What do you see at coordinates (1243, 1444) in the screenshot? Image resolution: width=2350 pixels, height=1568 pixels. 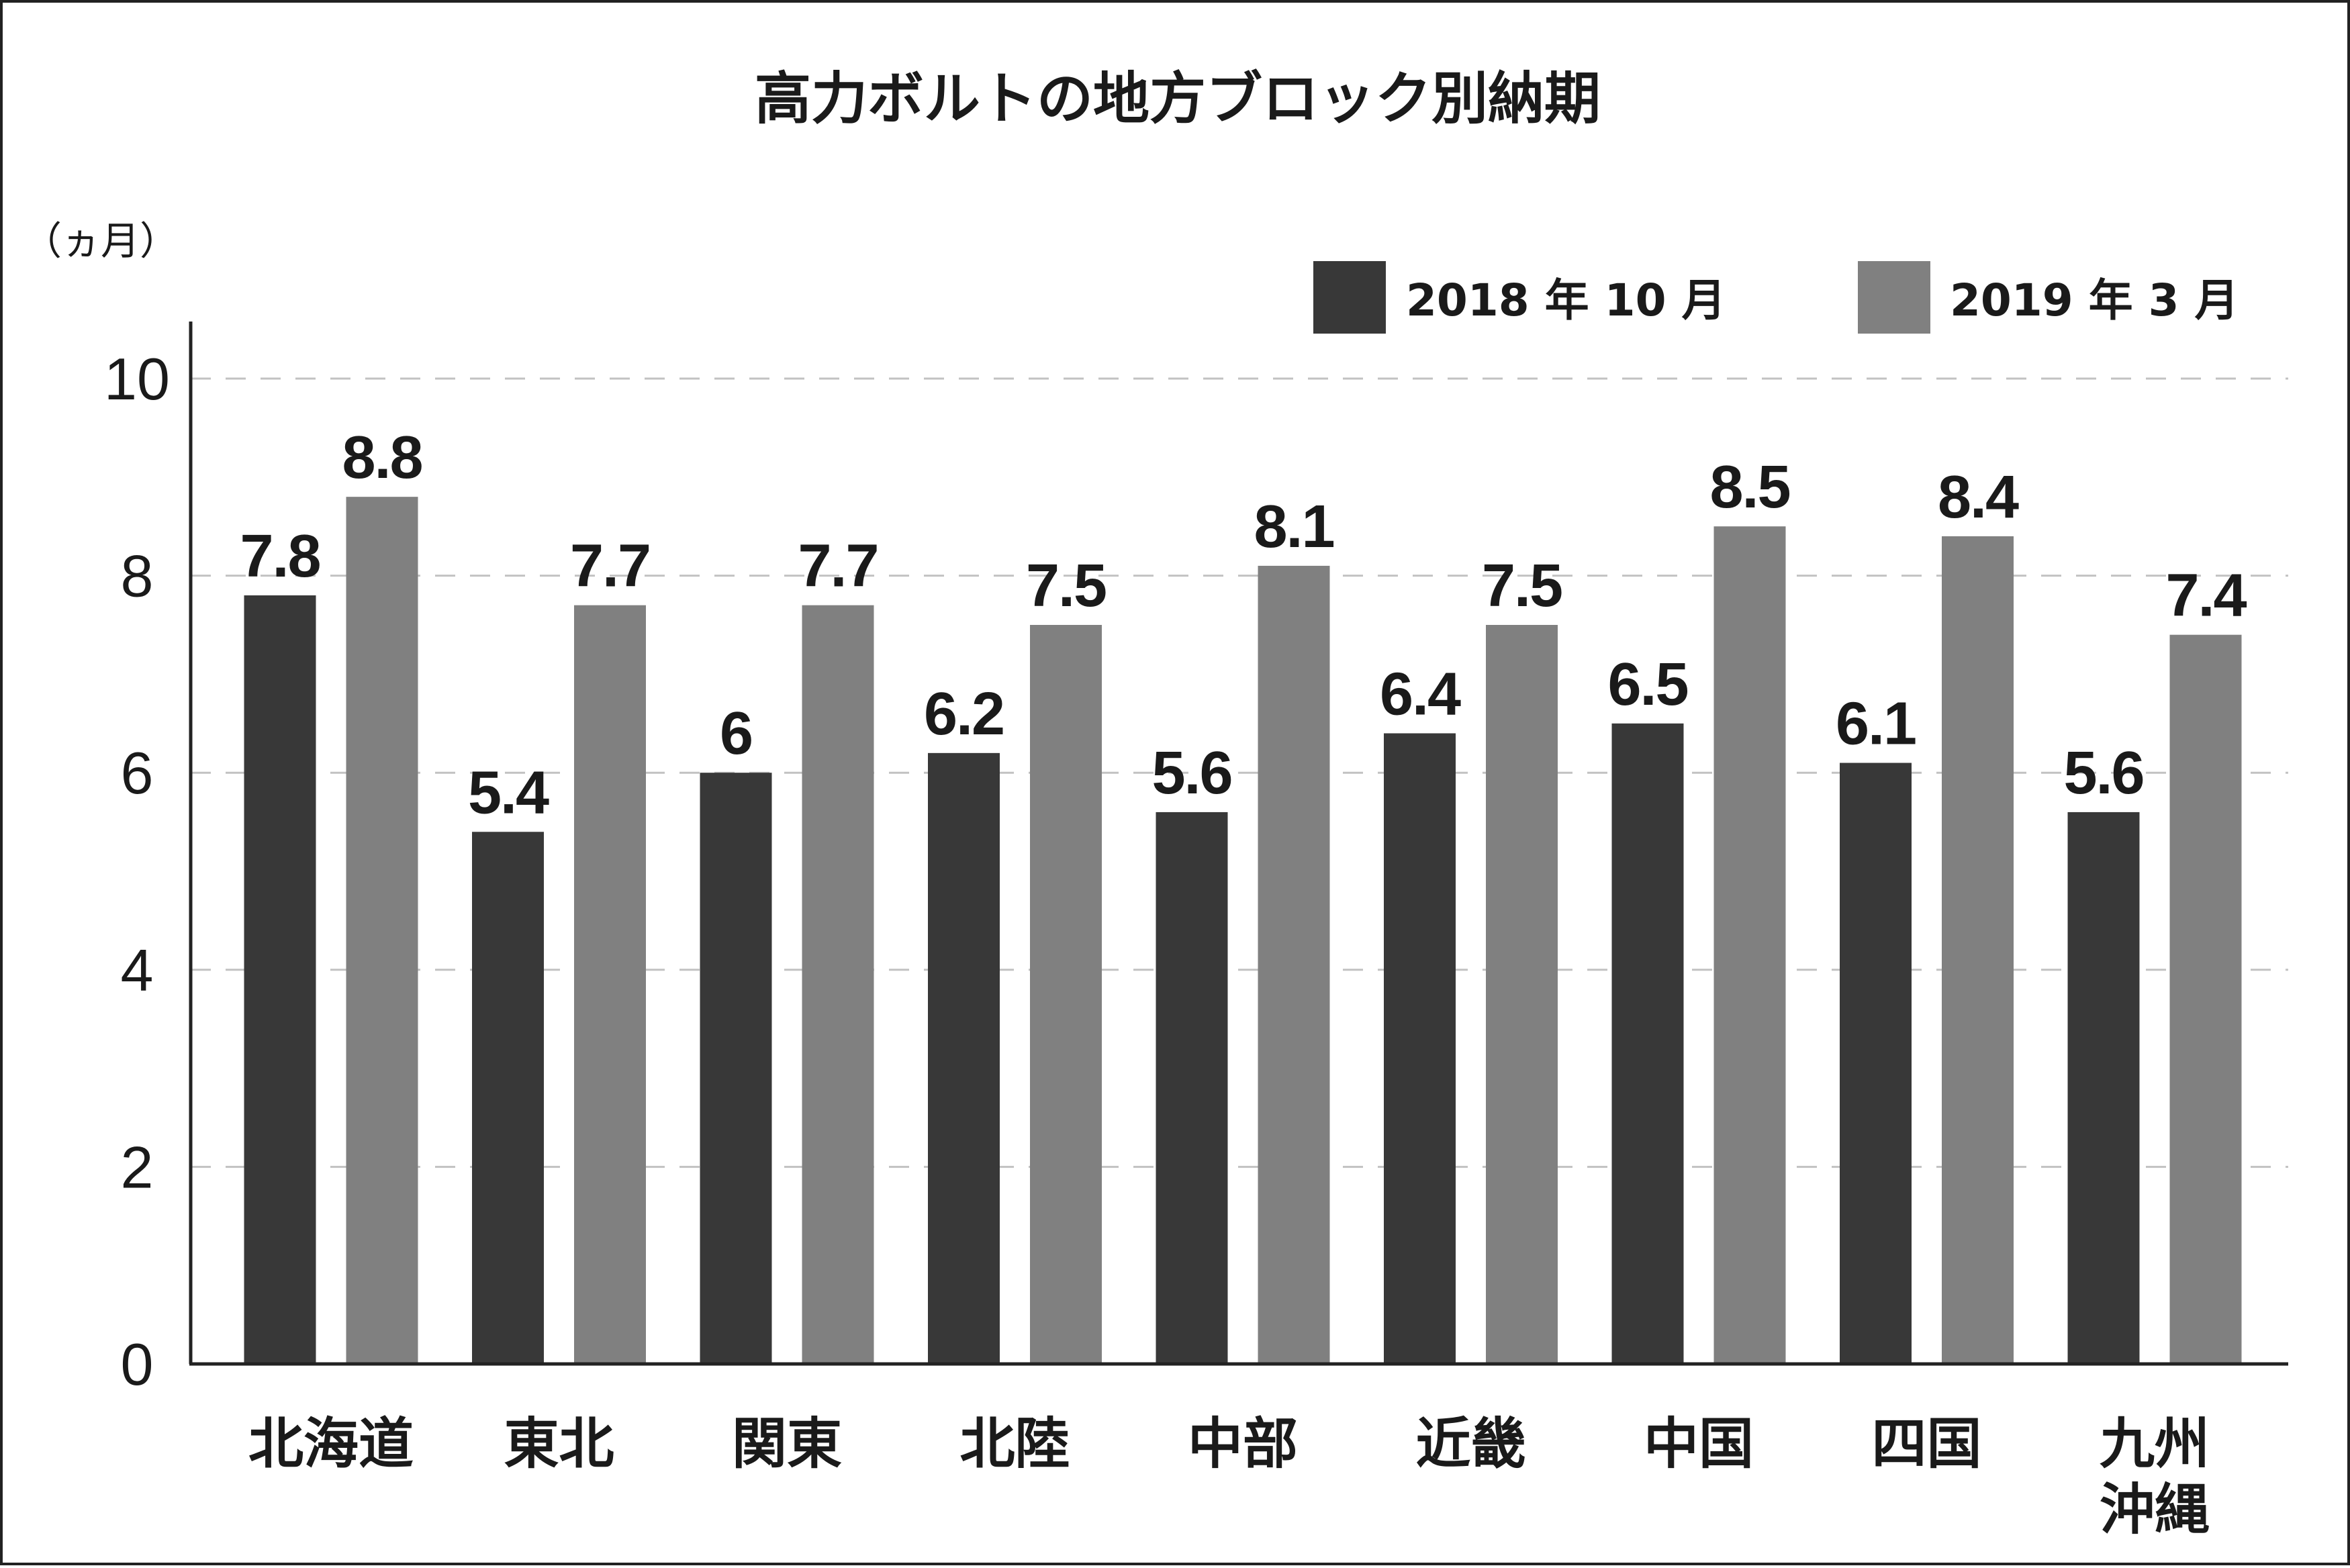 I see `x-category-label: 中部` at bounding box center [1243, 1444].